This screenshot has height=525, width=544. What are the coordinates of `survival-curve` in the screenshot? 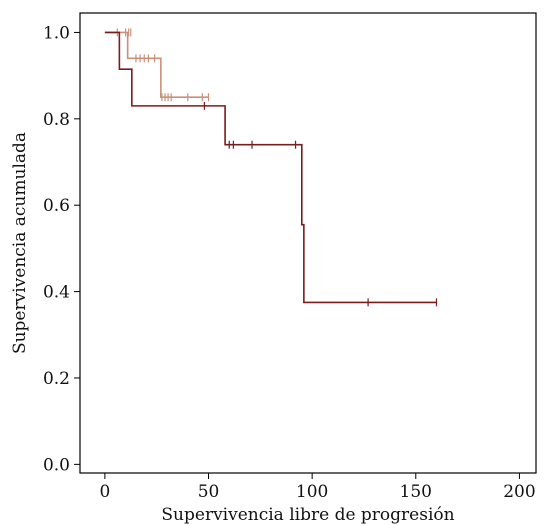 It's located at (156, 65).